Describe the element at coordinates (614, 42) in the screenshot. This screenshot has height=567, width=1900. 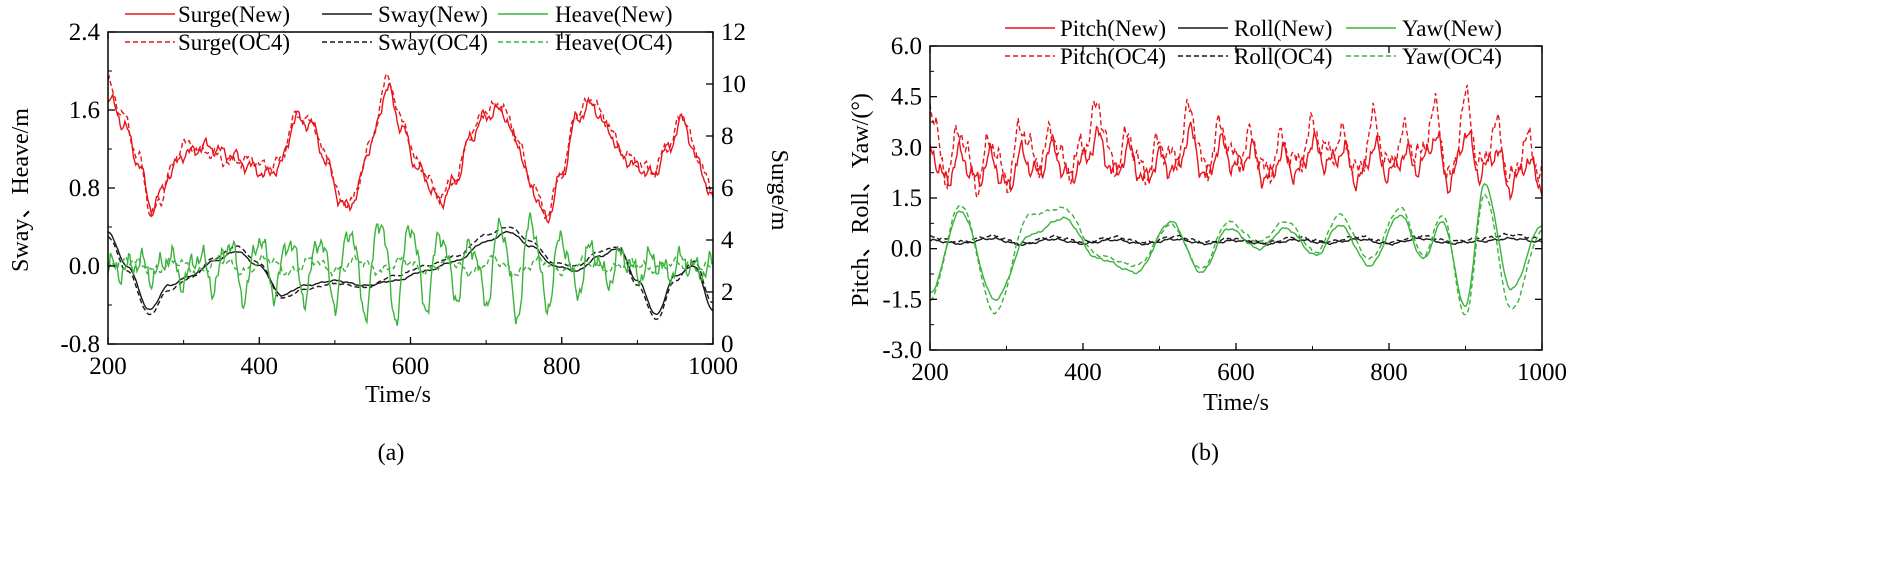
I see `a-legend-label-heave-oc4: Heave(OC4)` at that location.